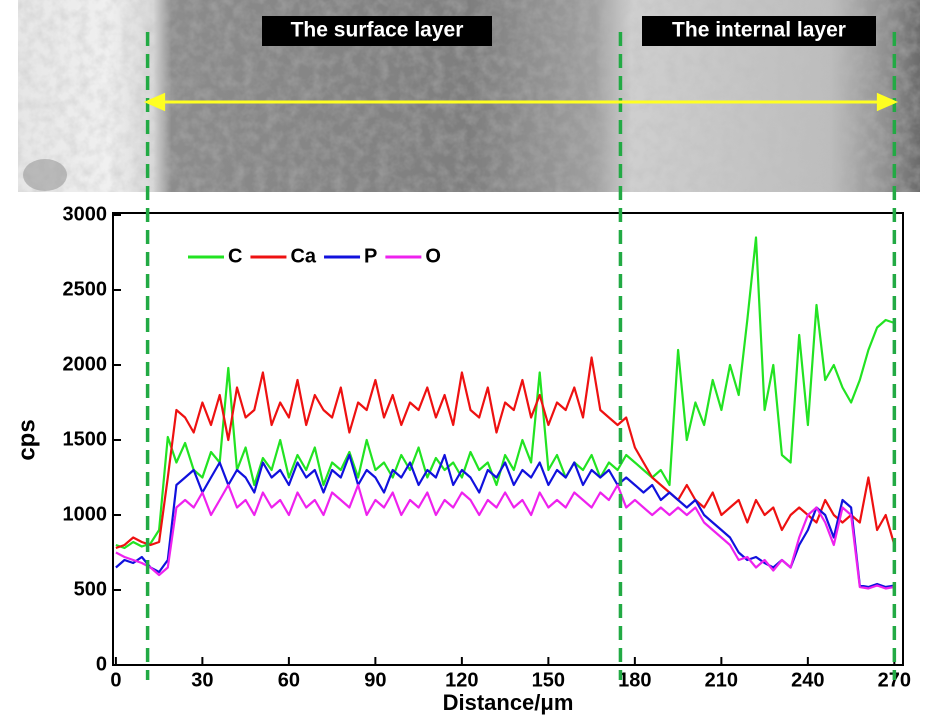 The width and height of the screenshot is (926, 718). What do you see at coordinates (807, 680) in the screenshot?
I see `x-tick-label: 240` at bounding box center [807, 680].